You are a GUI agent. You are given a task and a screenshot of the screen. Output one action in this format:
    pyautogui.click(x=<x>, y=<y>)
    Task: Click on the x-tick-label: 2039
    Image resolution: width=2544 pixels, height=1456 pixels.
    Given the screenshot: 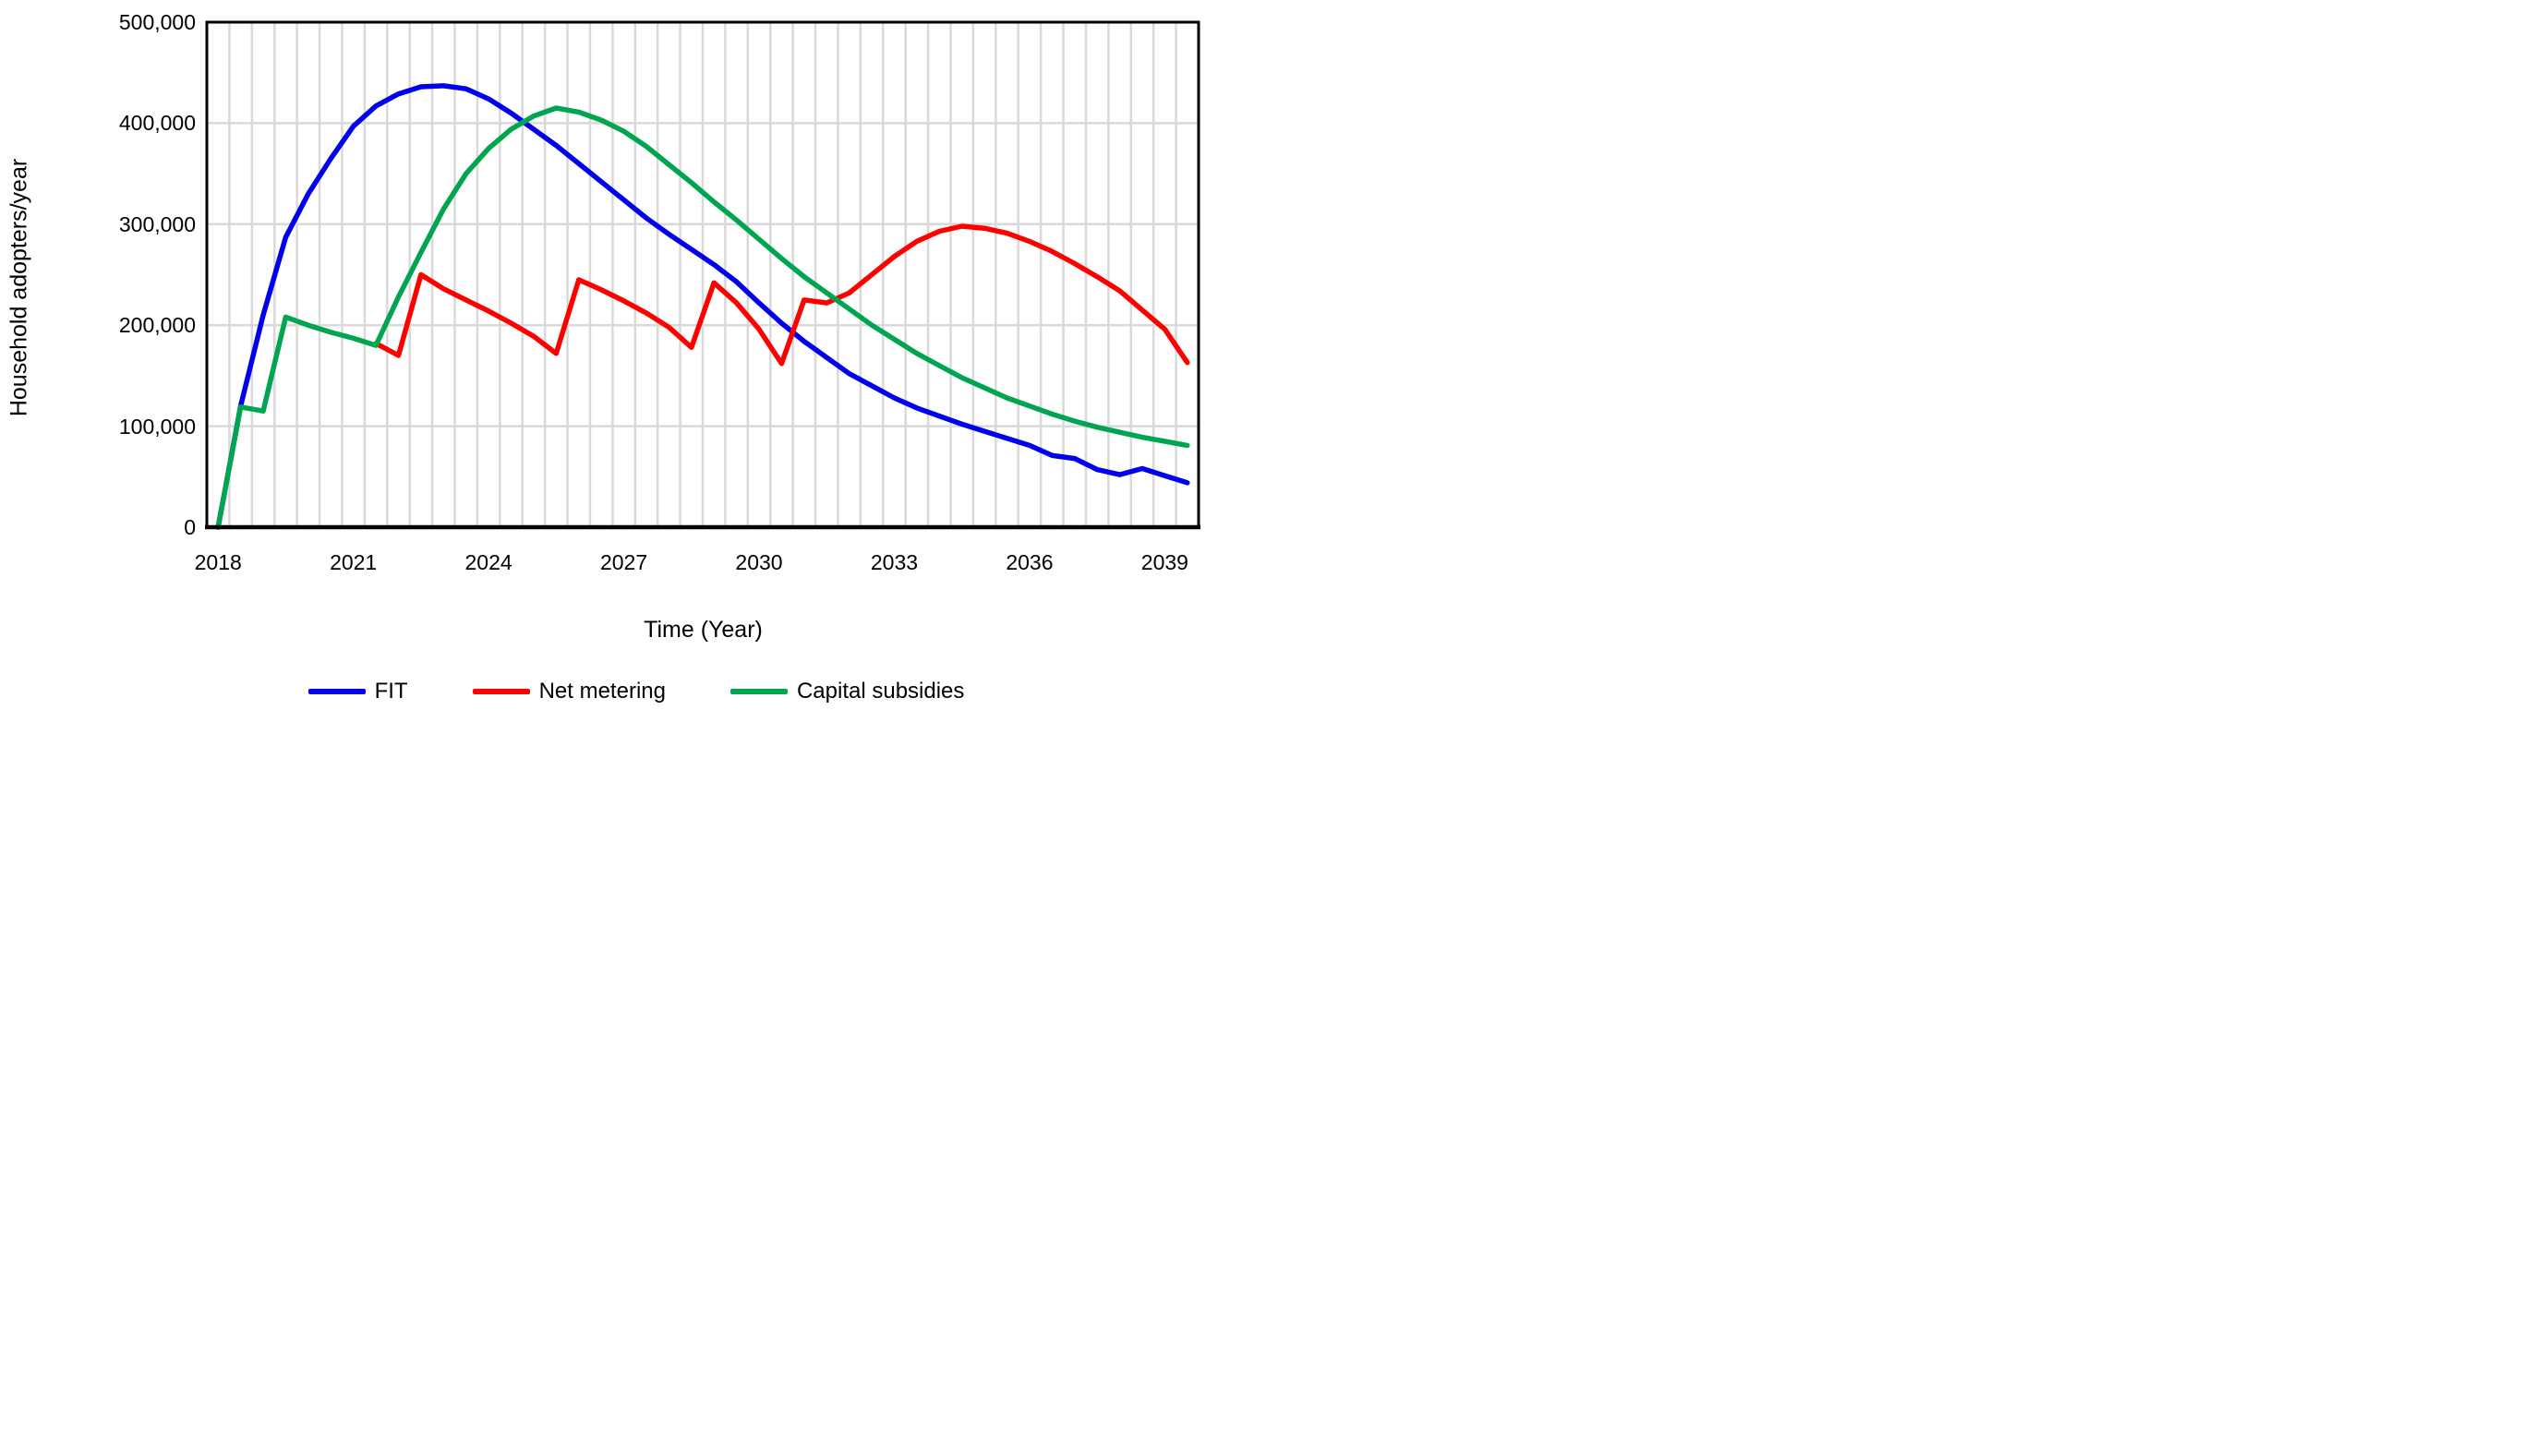 What is the action you would take?
    pyautogui.click(x=1164, y=562)
    